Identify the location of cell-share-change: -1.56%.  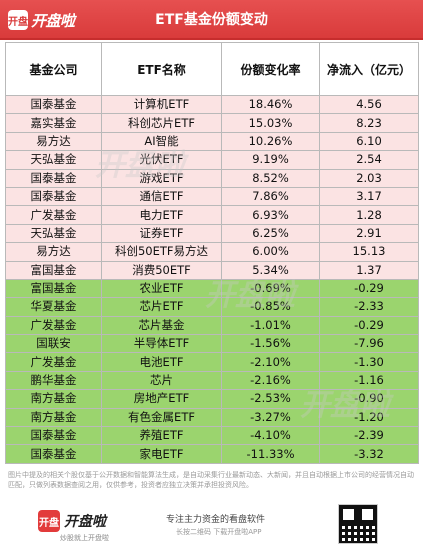
(270, 344).